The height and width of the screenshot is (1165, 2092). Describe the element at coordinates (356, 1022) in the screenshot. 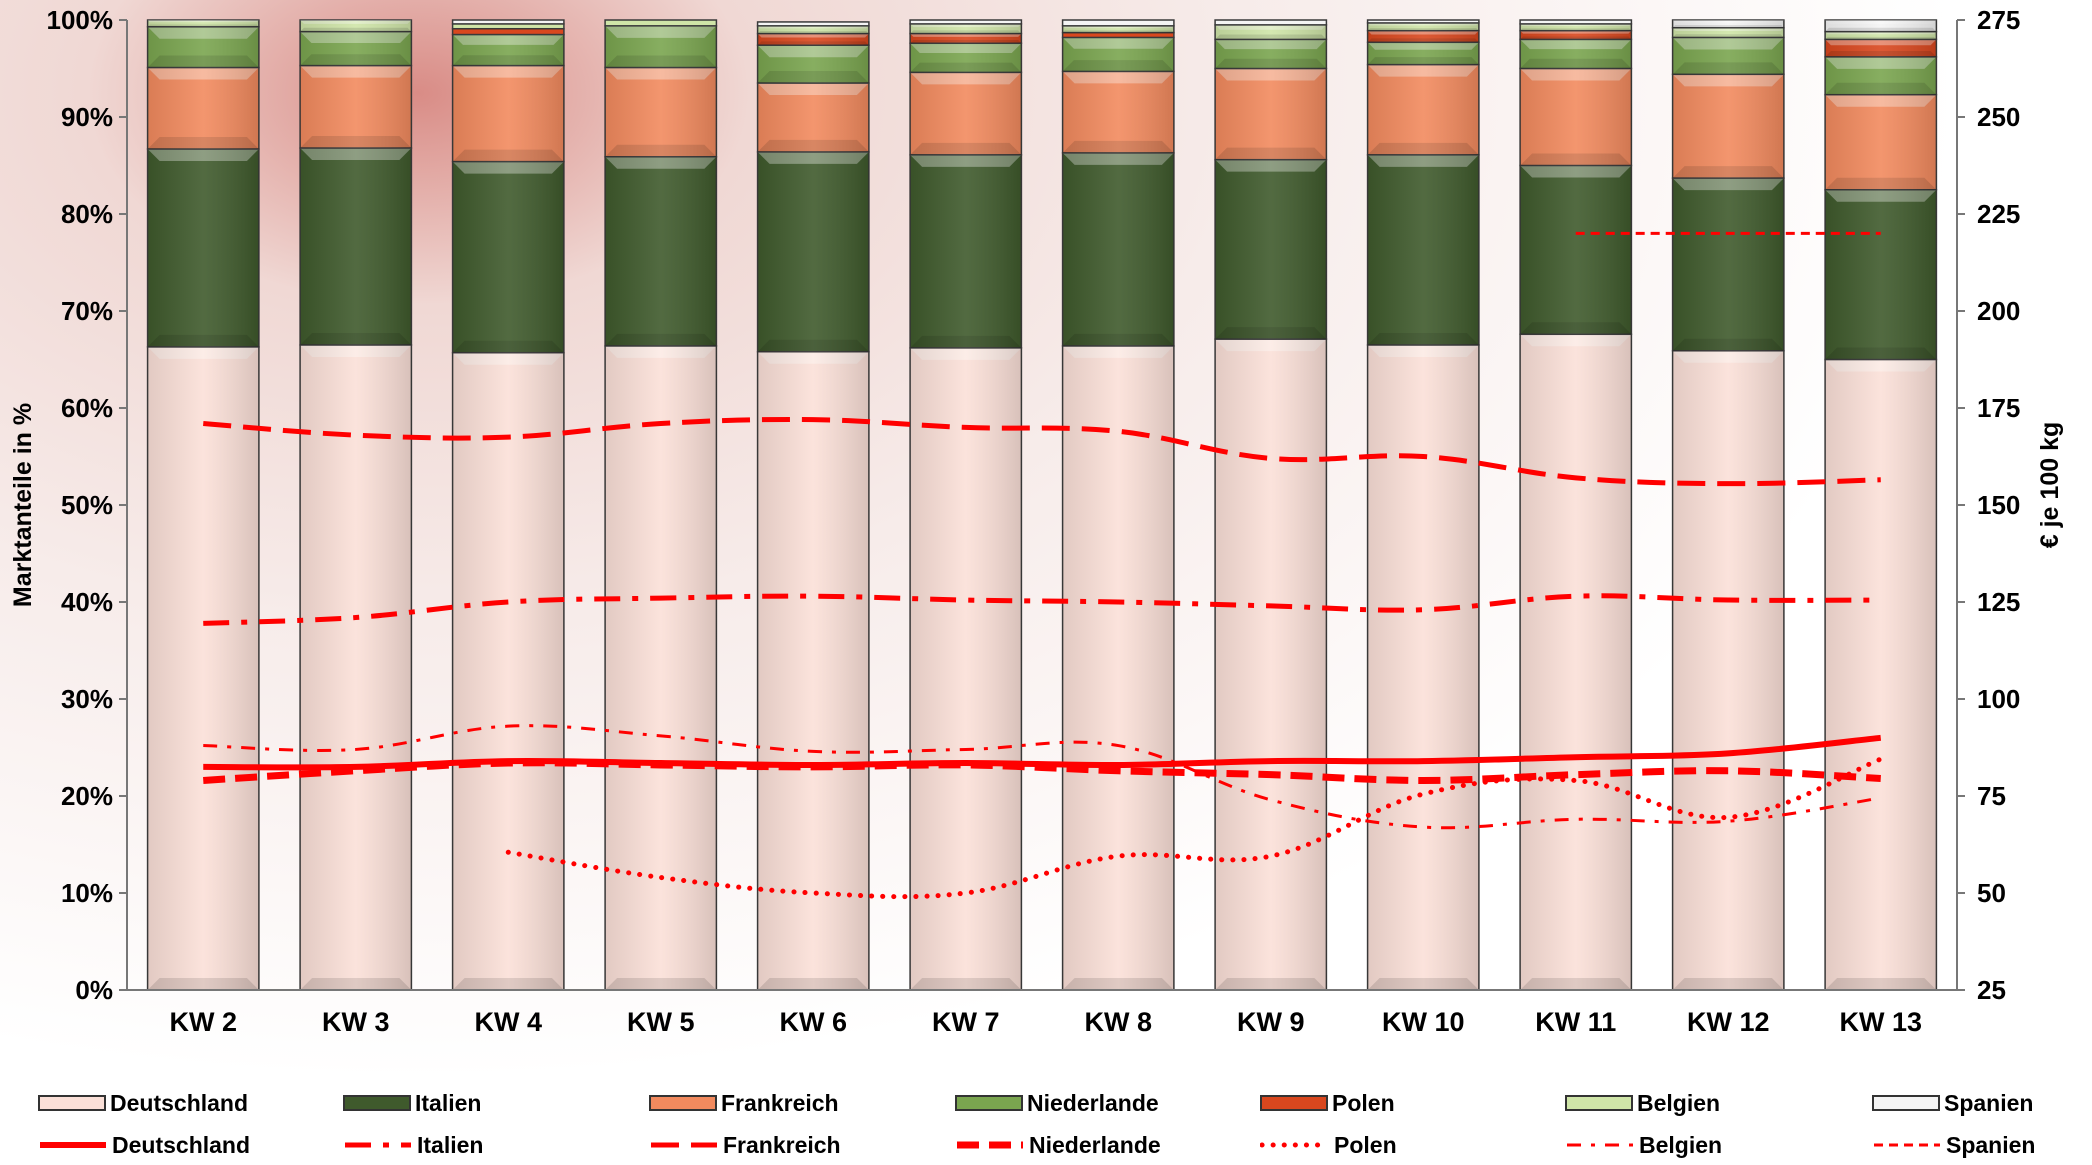

I see `x-tick-label: KW 3` at that location.